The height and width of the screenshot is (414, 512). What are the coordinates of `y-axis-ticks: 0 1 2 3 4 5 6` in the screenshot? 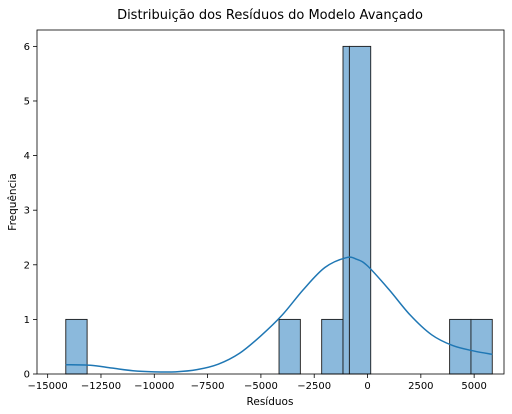 It's located at (30, 211).